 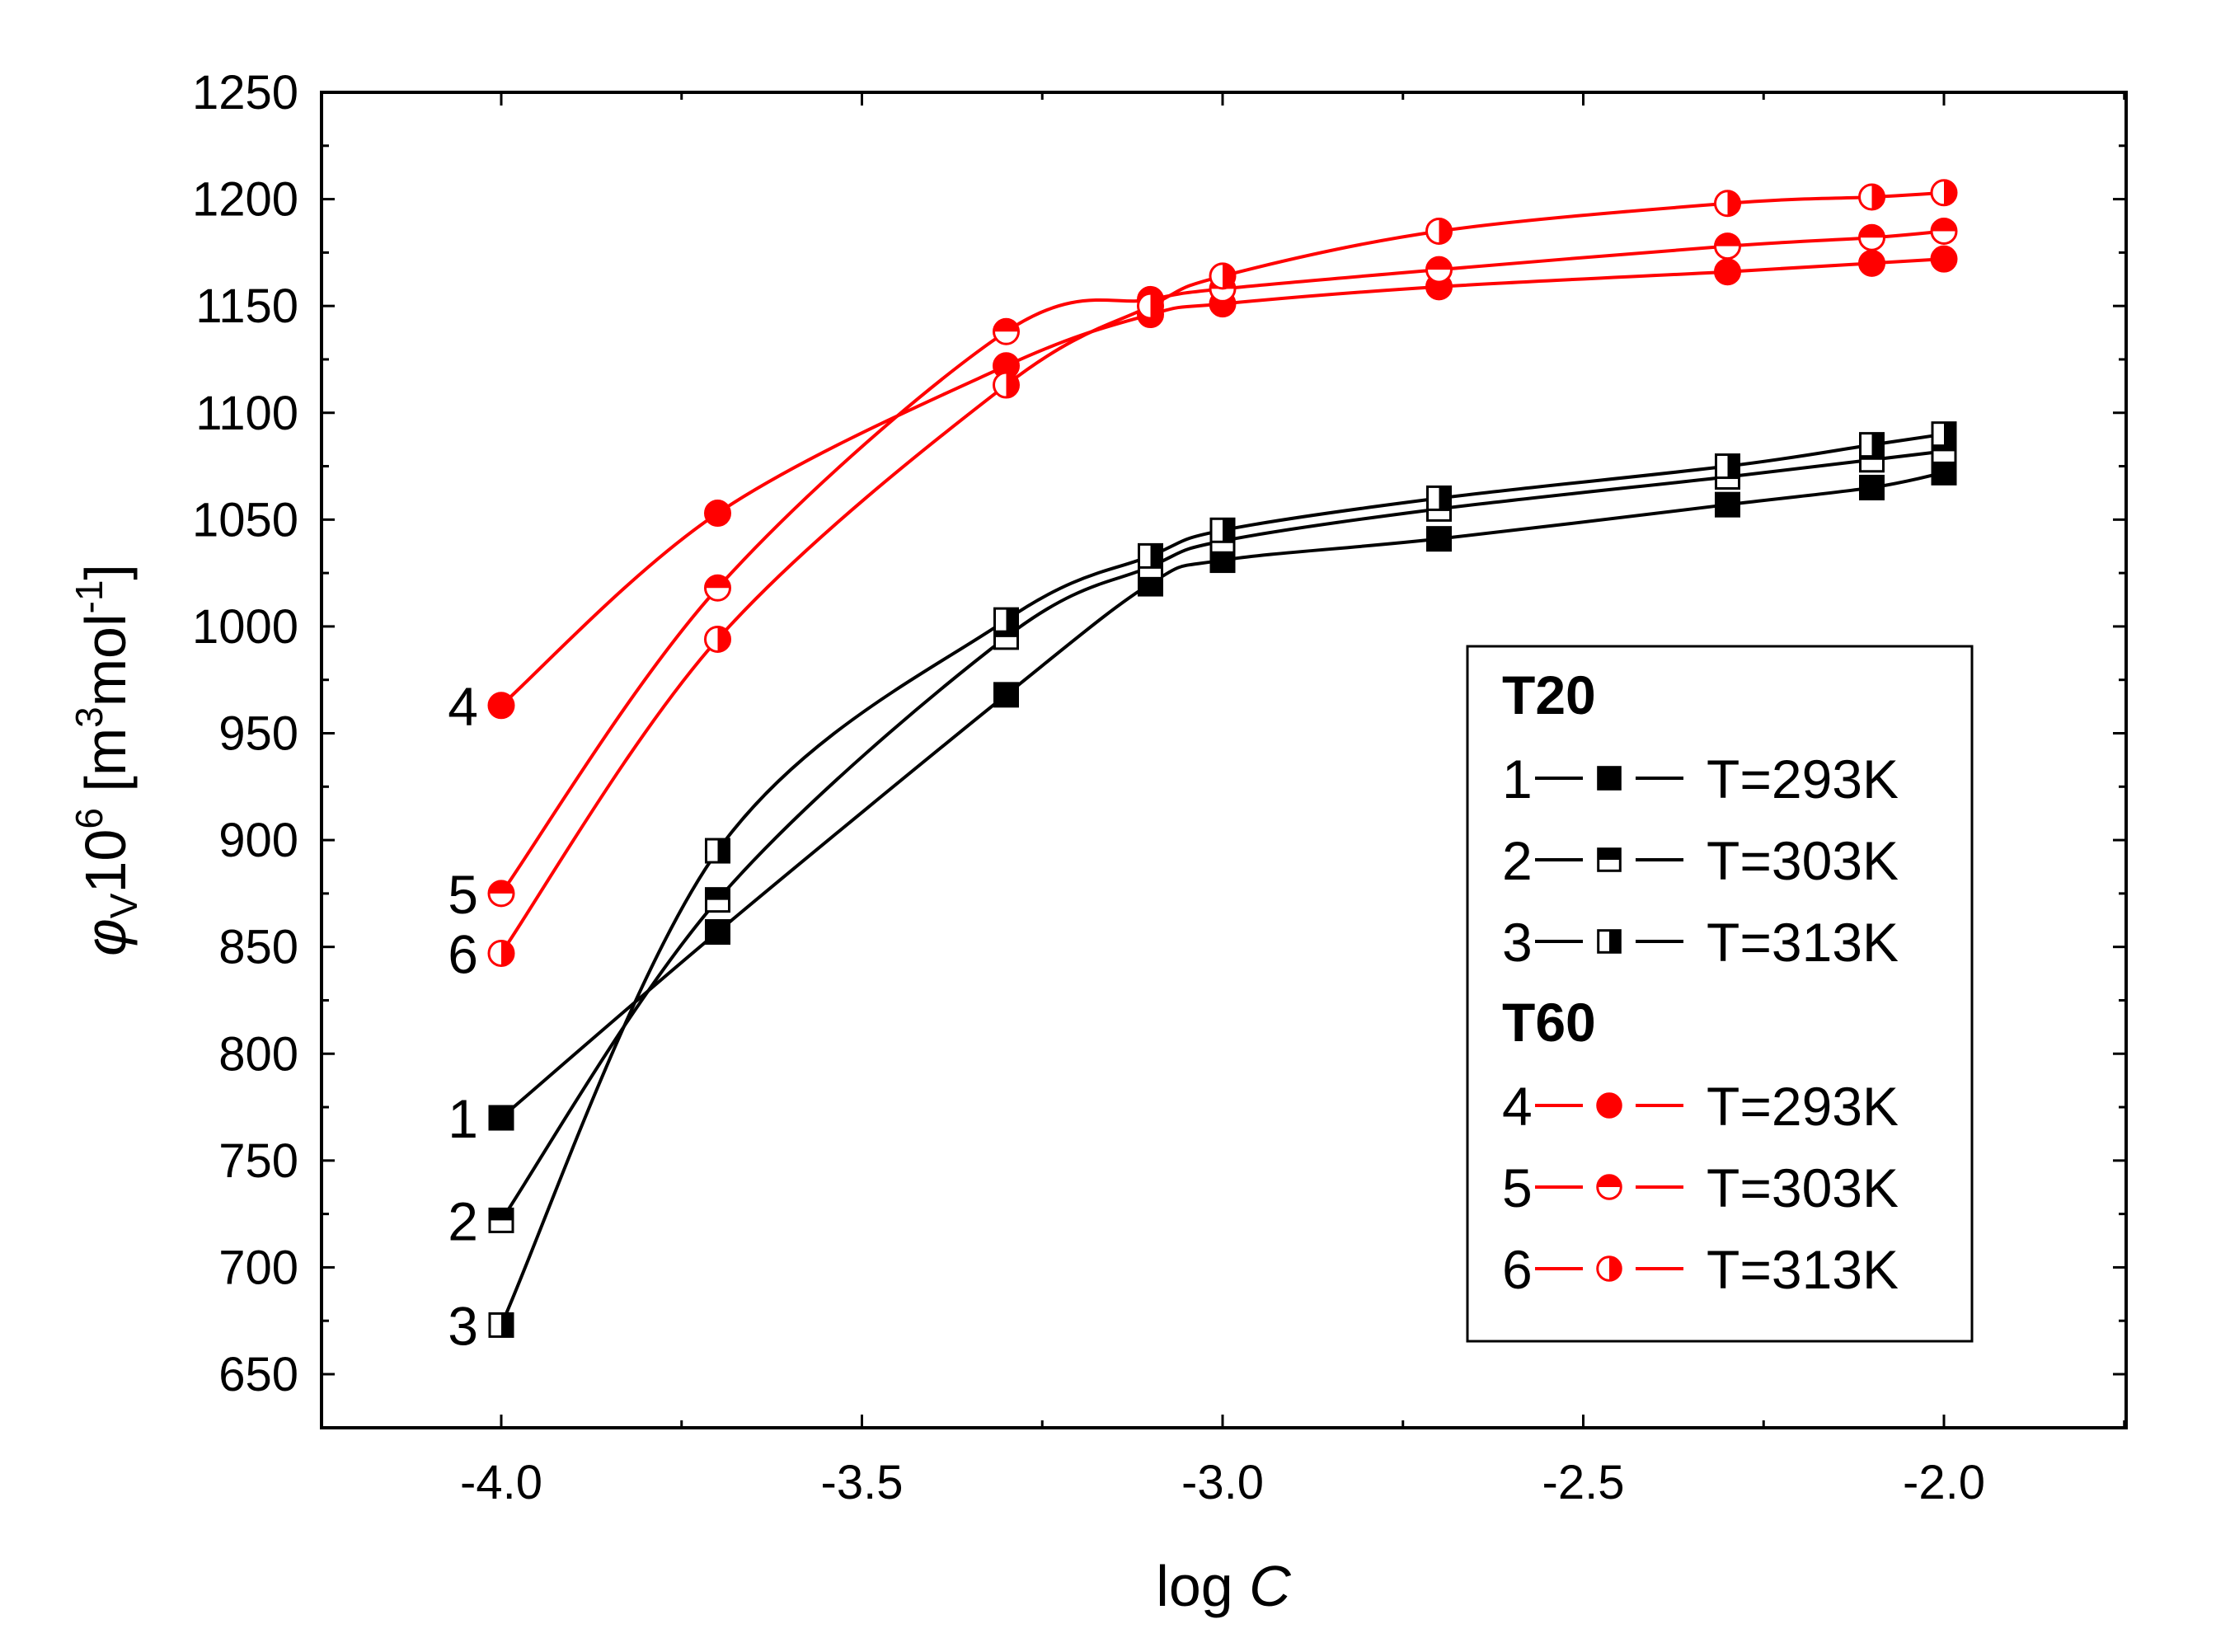 What do you see at coordinates (1517, 779) in the screenshot?
I see `legend-entry-number: 1` at bounding box center [1517, 779].